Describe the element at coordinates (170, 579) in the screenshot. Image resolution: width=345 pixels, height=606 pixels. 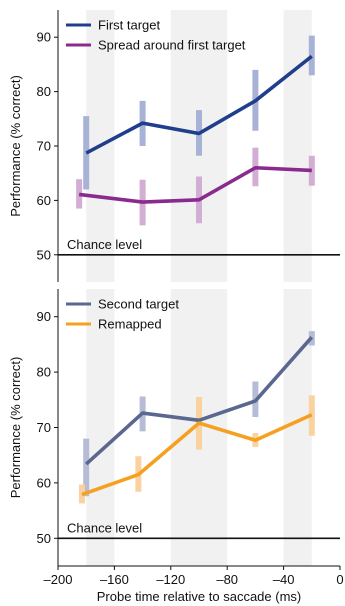
I see `x-tick-label: –120` at that location.